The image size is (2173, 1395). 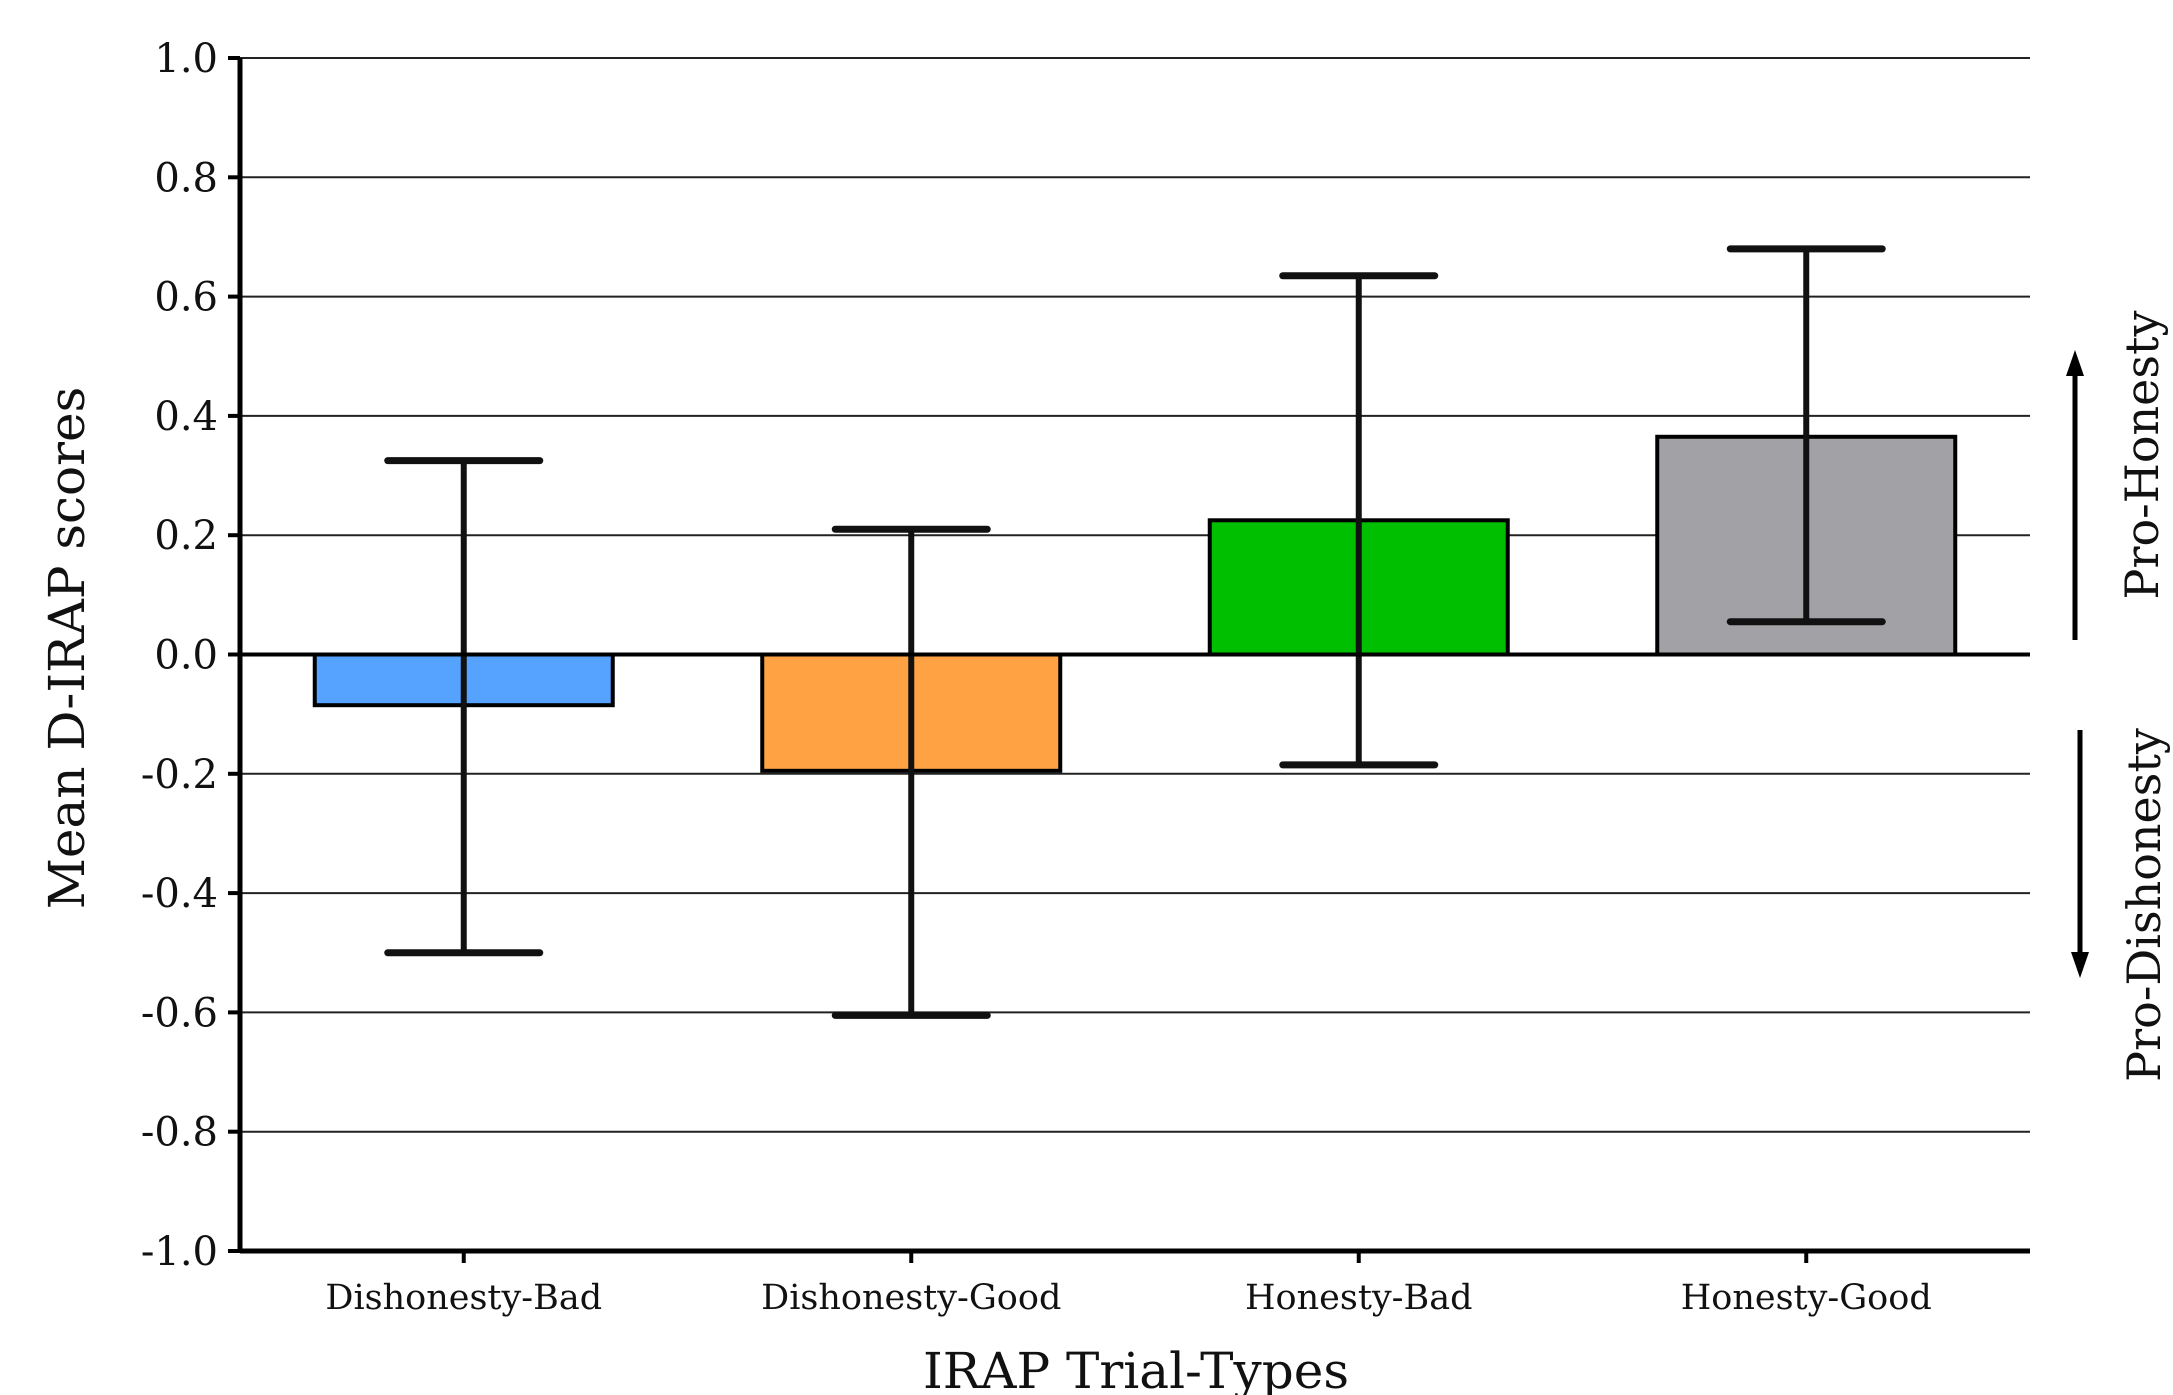 What do you see at coordinates (186, 59) in the screenshot?
I see `y-tick-label: 1.0` at bounding box center [186, 59].